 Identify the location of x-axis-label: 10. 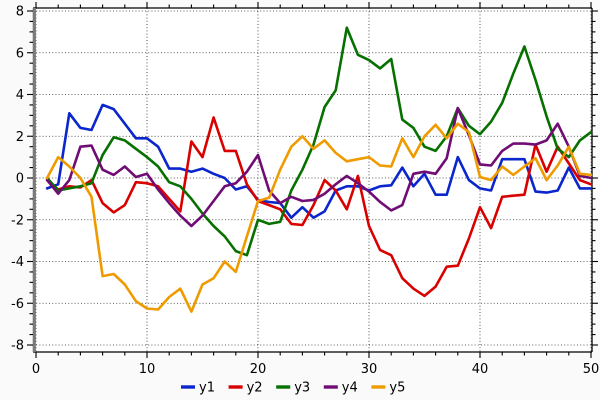
(147, 369).